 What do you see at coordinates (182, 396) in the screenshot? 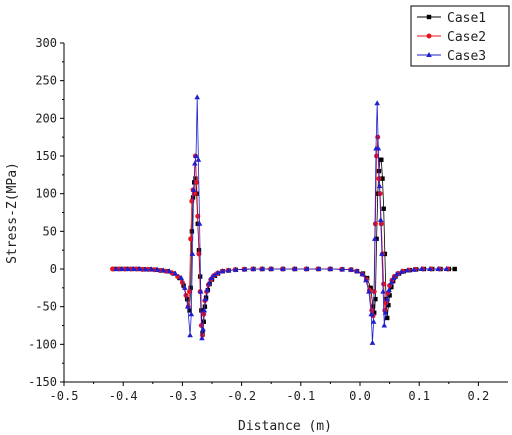
I see `x-tick-label: -0.3` at bounding box center [182, 396].